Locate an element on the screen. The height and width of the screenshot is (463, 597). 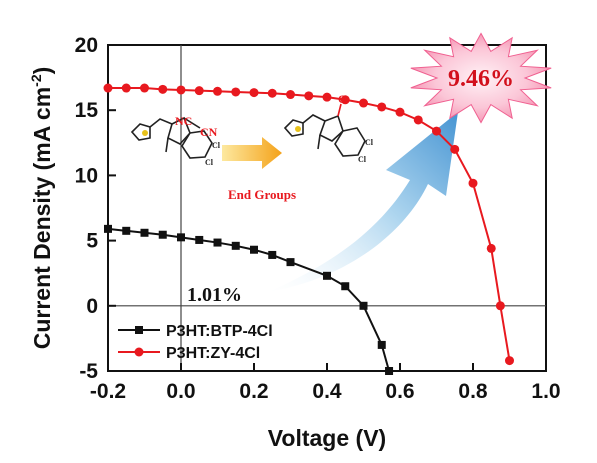
y-tick-label-3: 10 is located at coordinates (86, 175).